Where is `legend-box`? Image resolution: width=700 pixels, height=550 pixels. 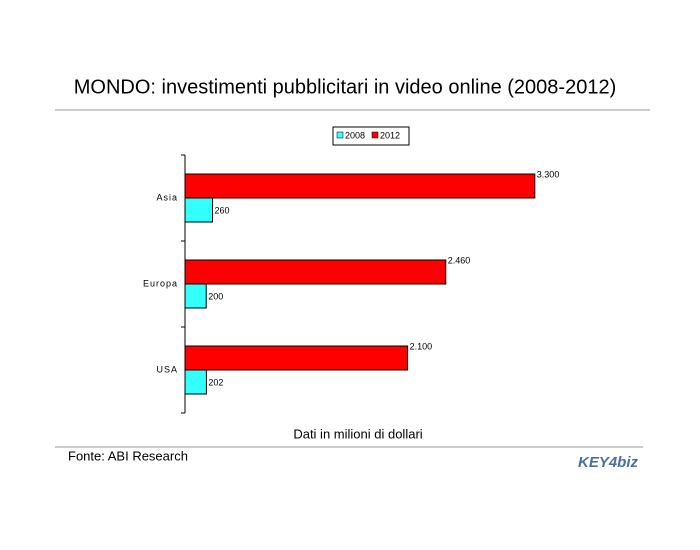 legend-box is located at coordinates (371, 136).